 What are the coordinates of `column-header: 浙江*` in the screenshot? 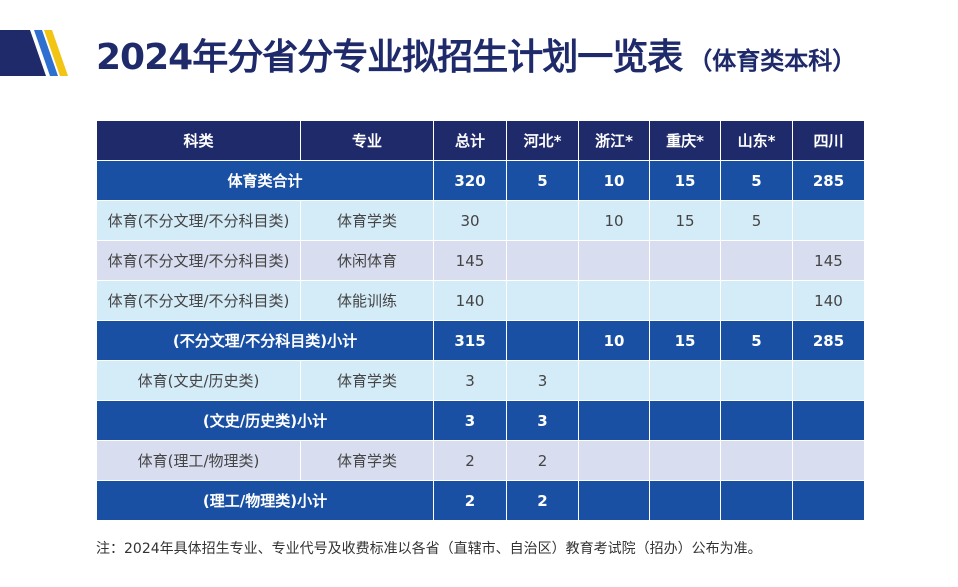 It's located at (614, 140).